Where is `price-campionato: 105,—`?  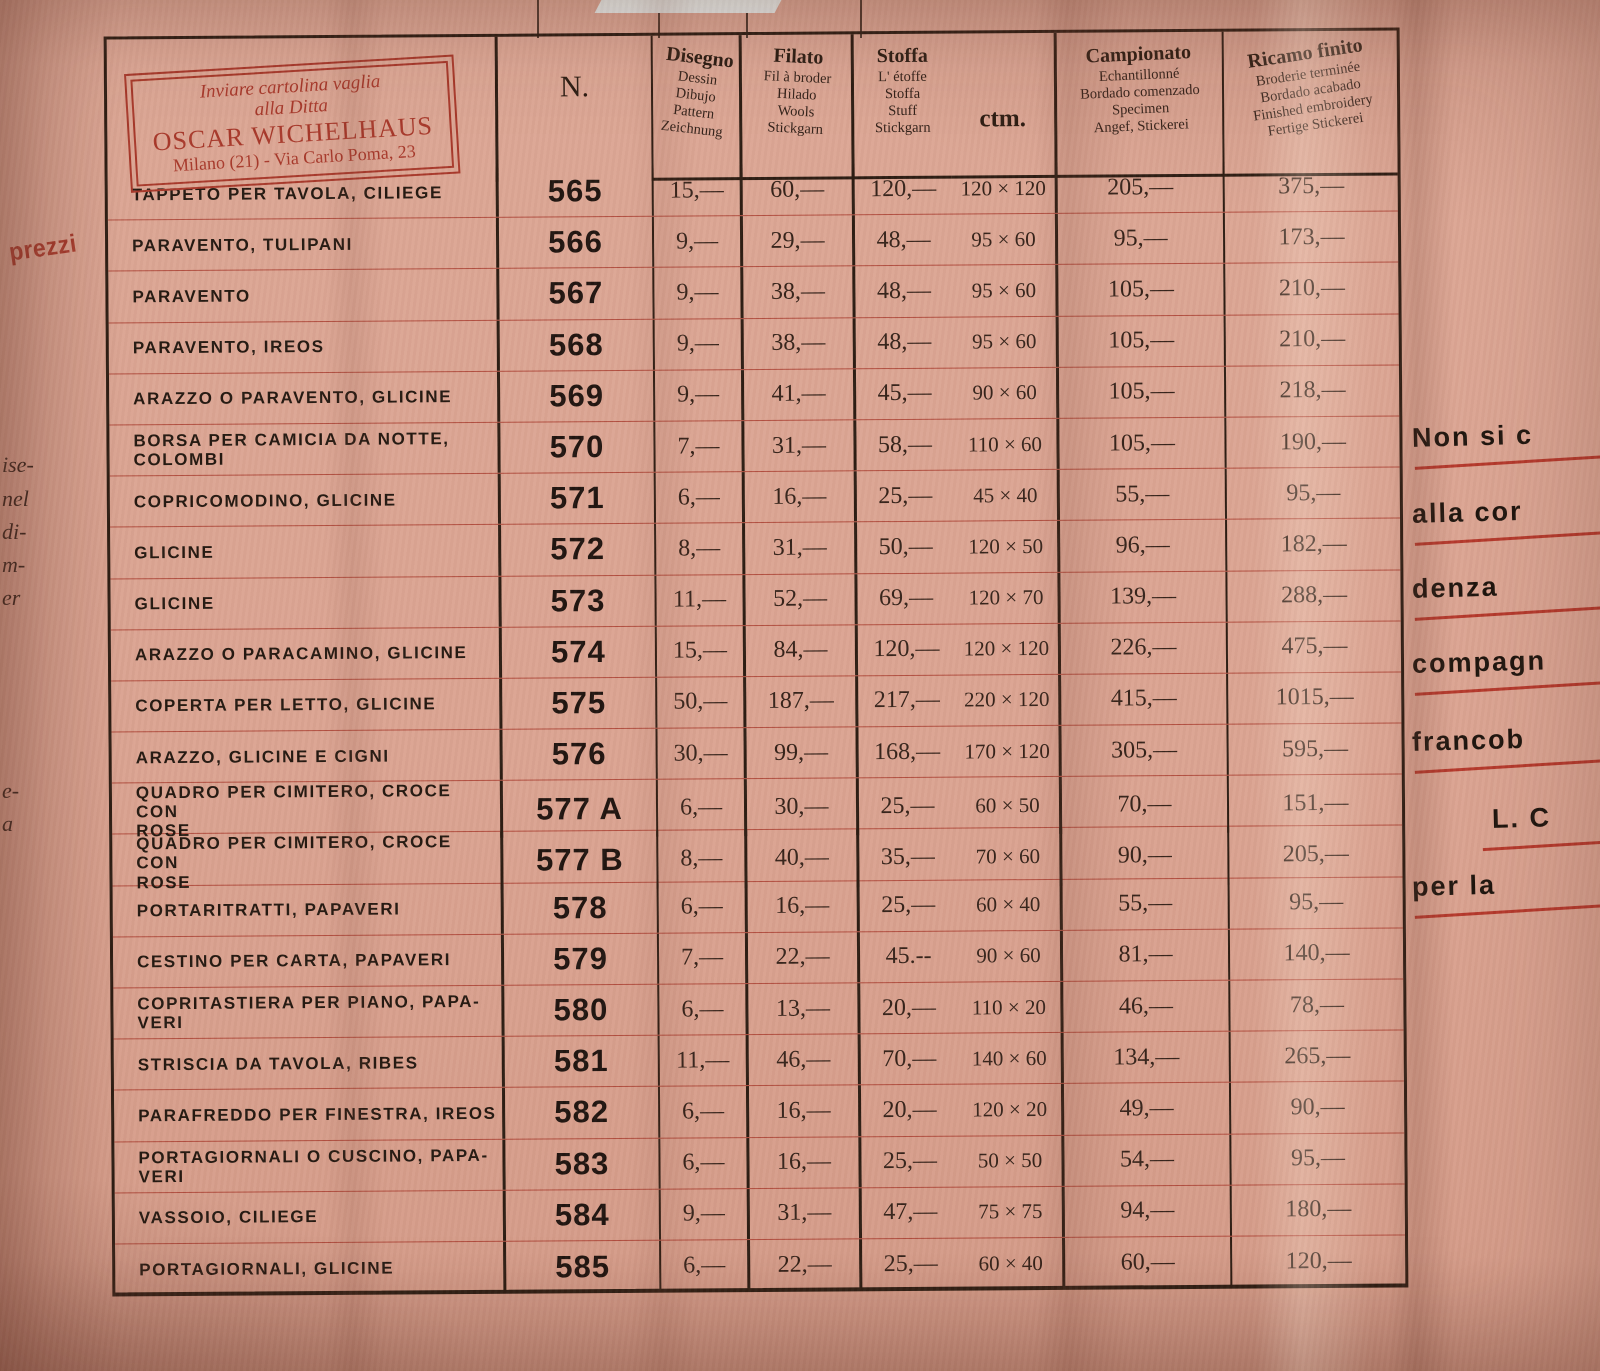 price-campionato: 105,— is located at coordinates (1140, 392).